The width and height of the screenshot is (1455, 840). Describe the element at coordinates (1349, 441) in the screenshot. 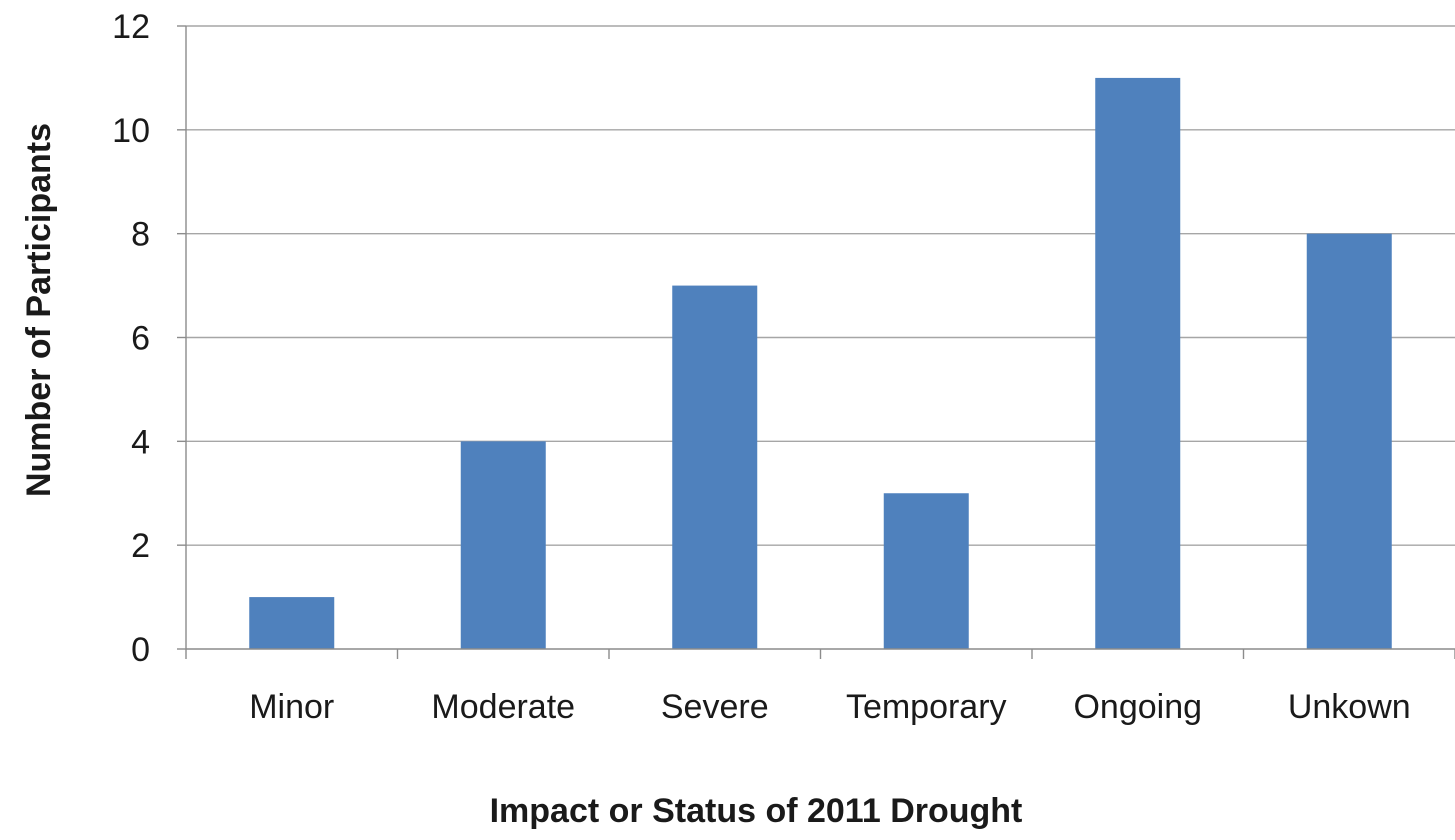

I see `bar-unkown` at that location.